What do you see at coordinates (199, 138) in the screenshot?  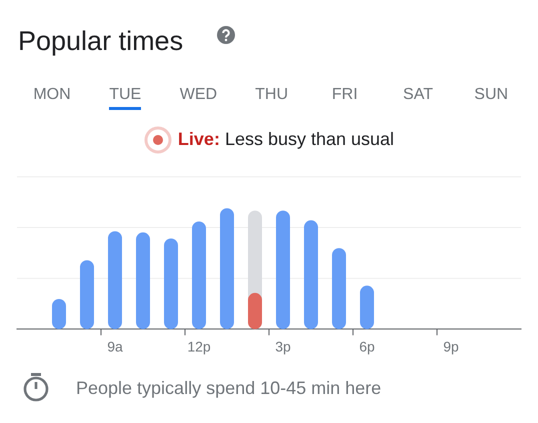 I see `legend-label: Live:` at bounding box center [199, 138].